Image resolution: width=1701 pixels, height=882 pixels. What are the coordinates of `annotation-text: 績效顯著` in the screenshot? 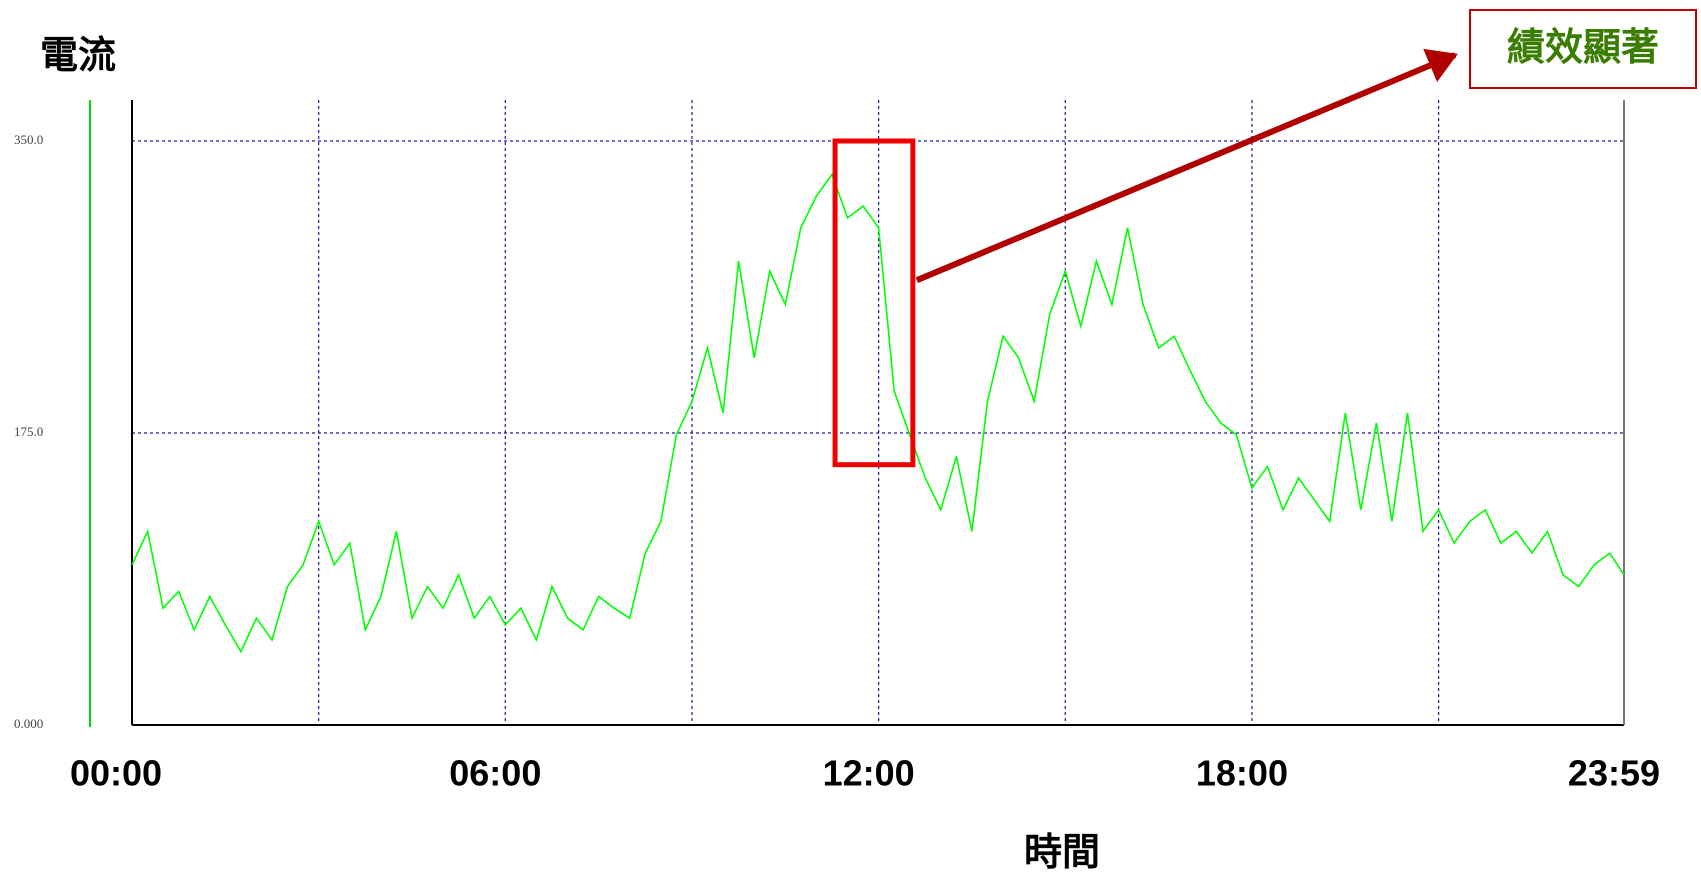 It's located at (1583, 48).